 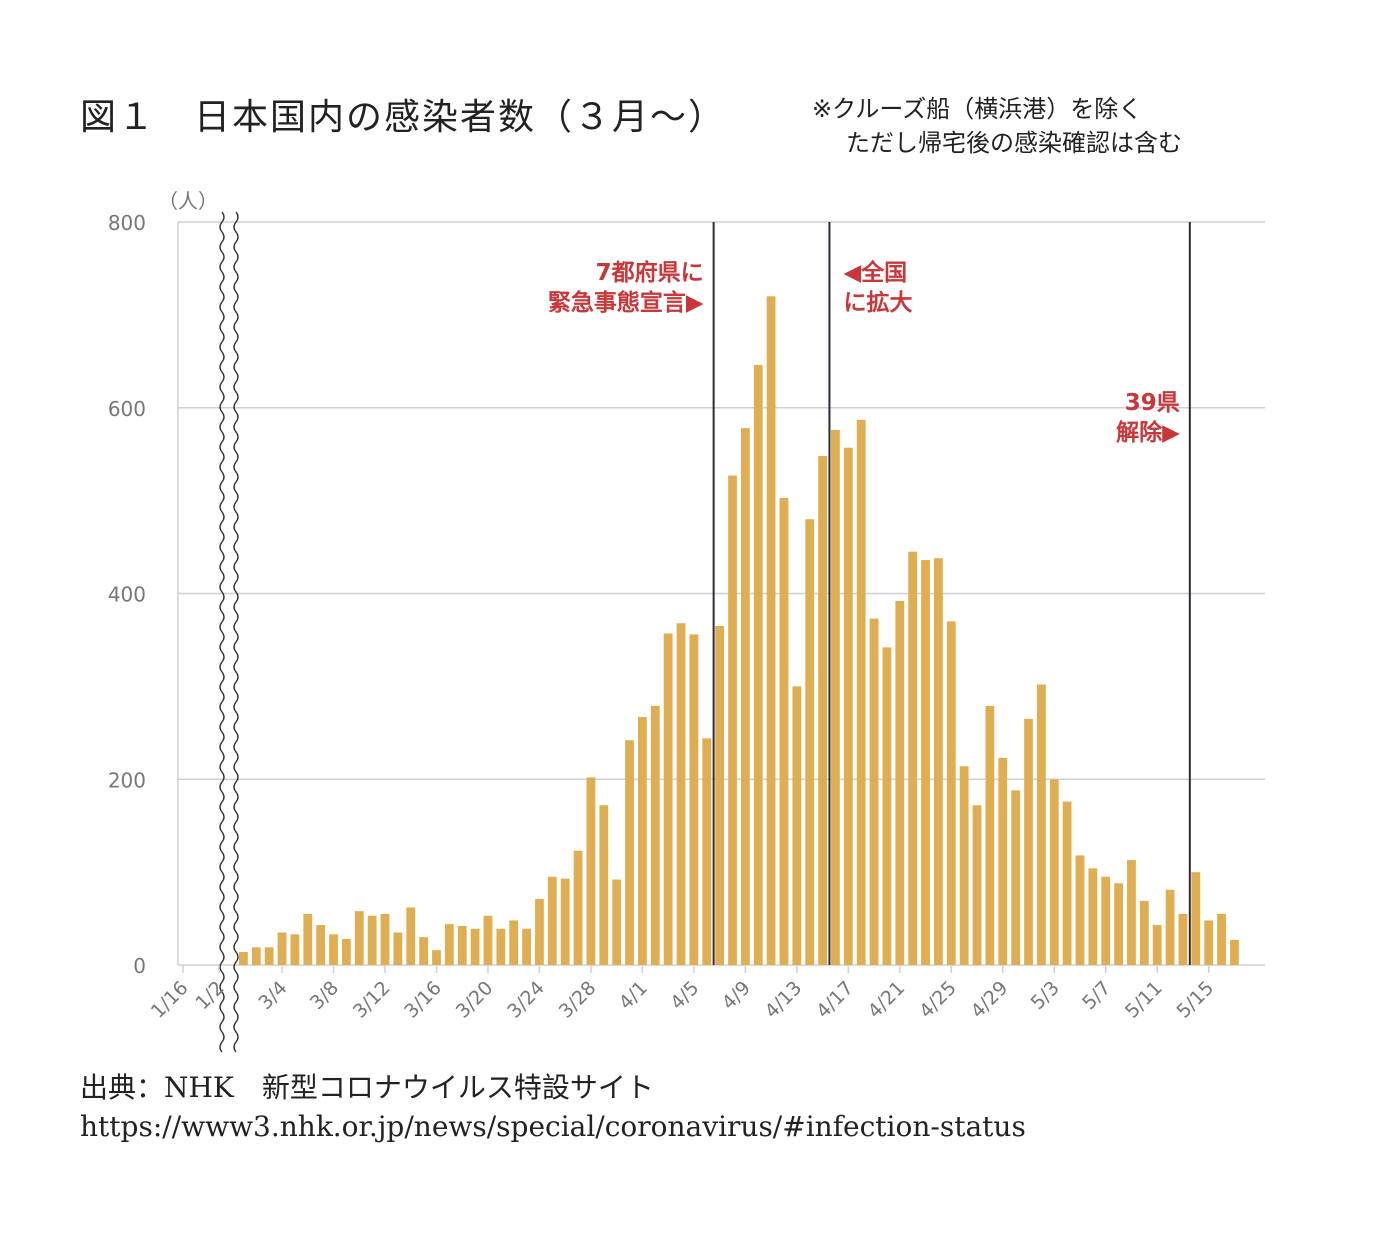 What do you see at coordinates (626, 302) in the screenshot?
I see `event-annotation-label: 緊急事態宣言▶` at bounding box center [626, 302].